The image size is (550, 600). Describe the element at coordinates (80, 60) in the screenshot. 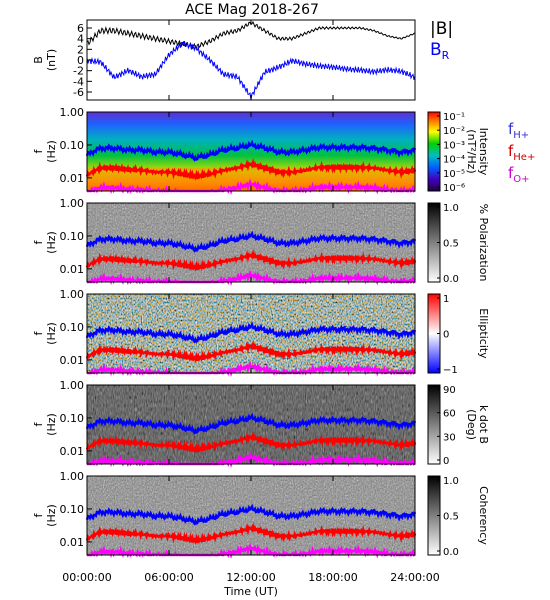

I see `y-tick-label-0-3: 0` at that location.